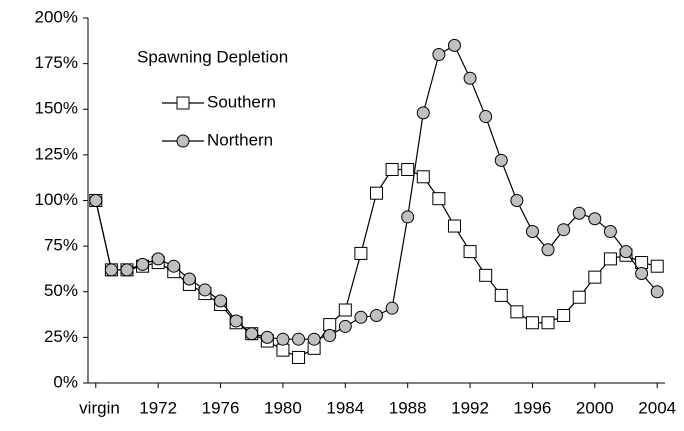 Image resolution: width=684 pixels, height=431 pixels. What do you see at coordinates (212, 56) in the screenshot?
I see `legend-title: Spawning Depletion` at bounding box center [212, 56].